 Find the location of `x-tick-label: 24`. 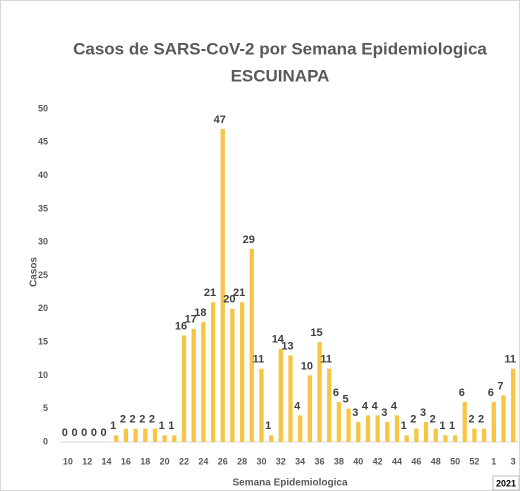

x-tick-label: 24 is located at coordinates (203, 461).